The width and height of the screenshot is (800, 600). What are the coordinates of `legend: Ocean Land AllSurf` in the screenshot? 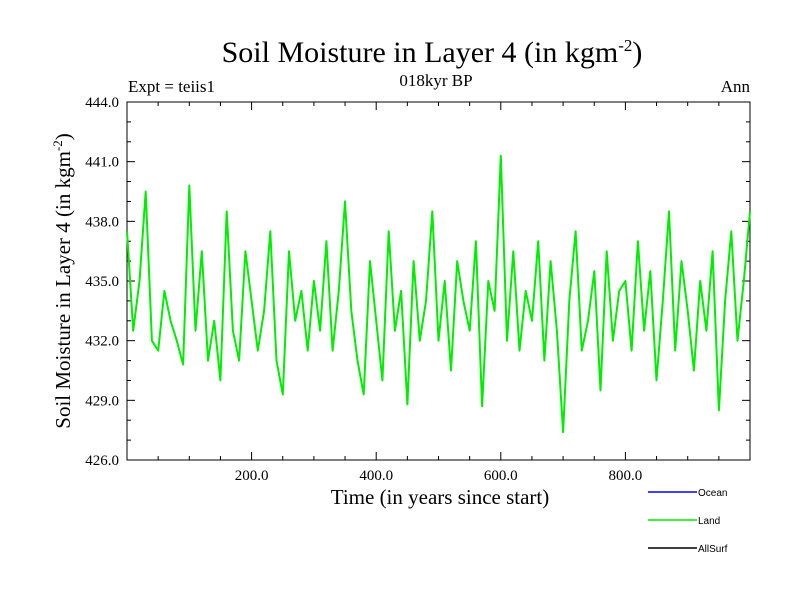 It's located at (688, 521).